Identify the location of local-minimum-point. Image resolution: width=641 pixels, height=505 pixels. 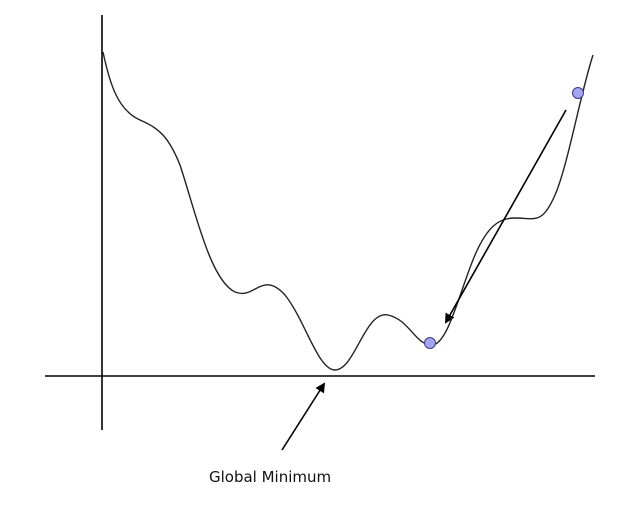
(430, 343).